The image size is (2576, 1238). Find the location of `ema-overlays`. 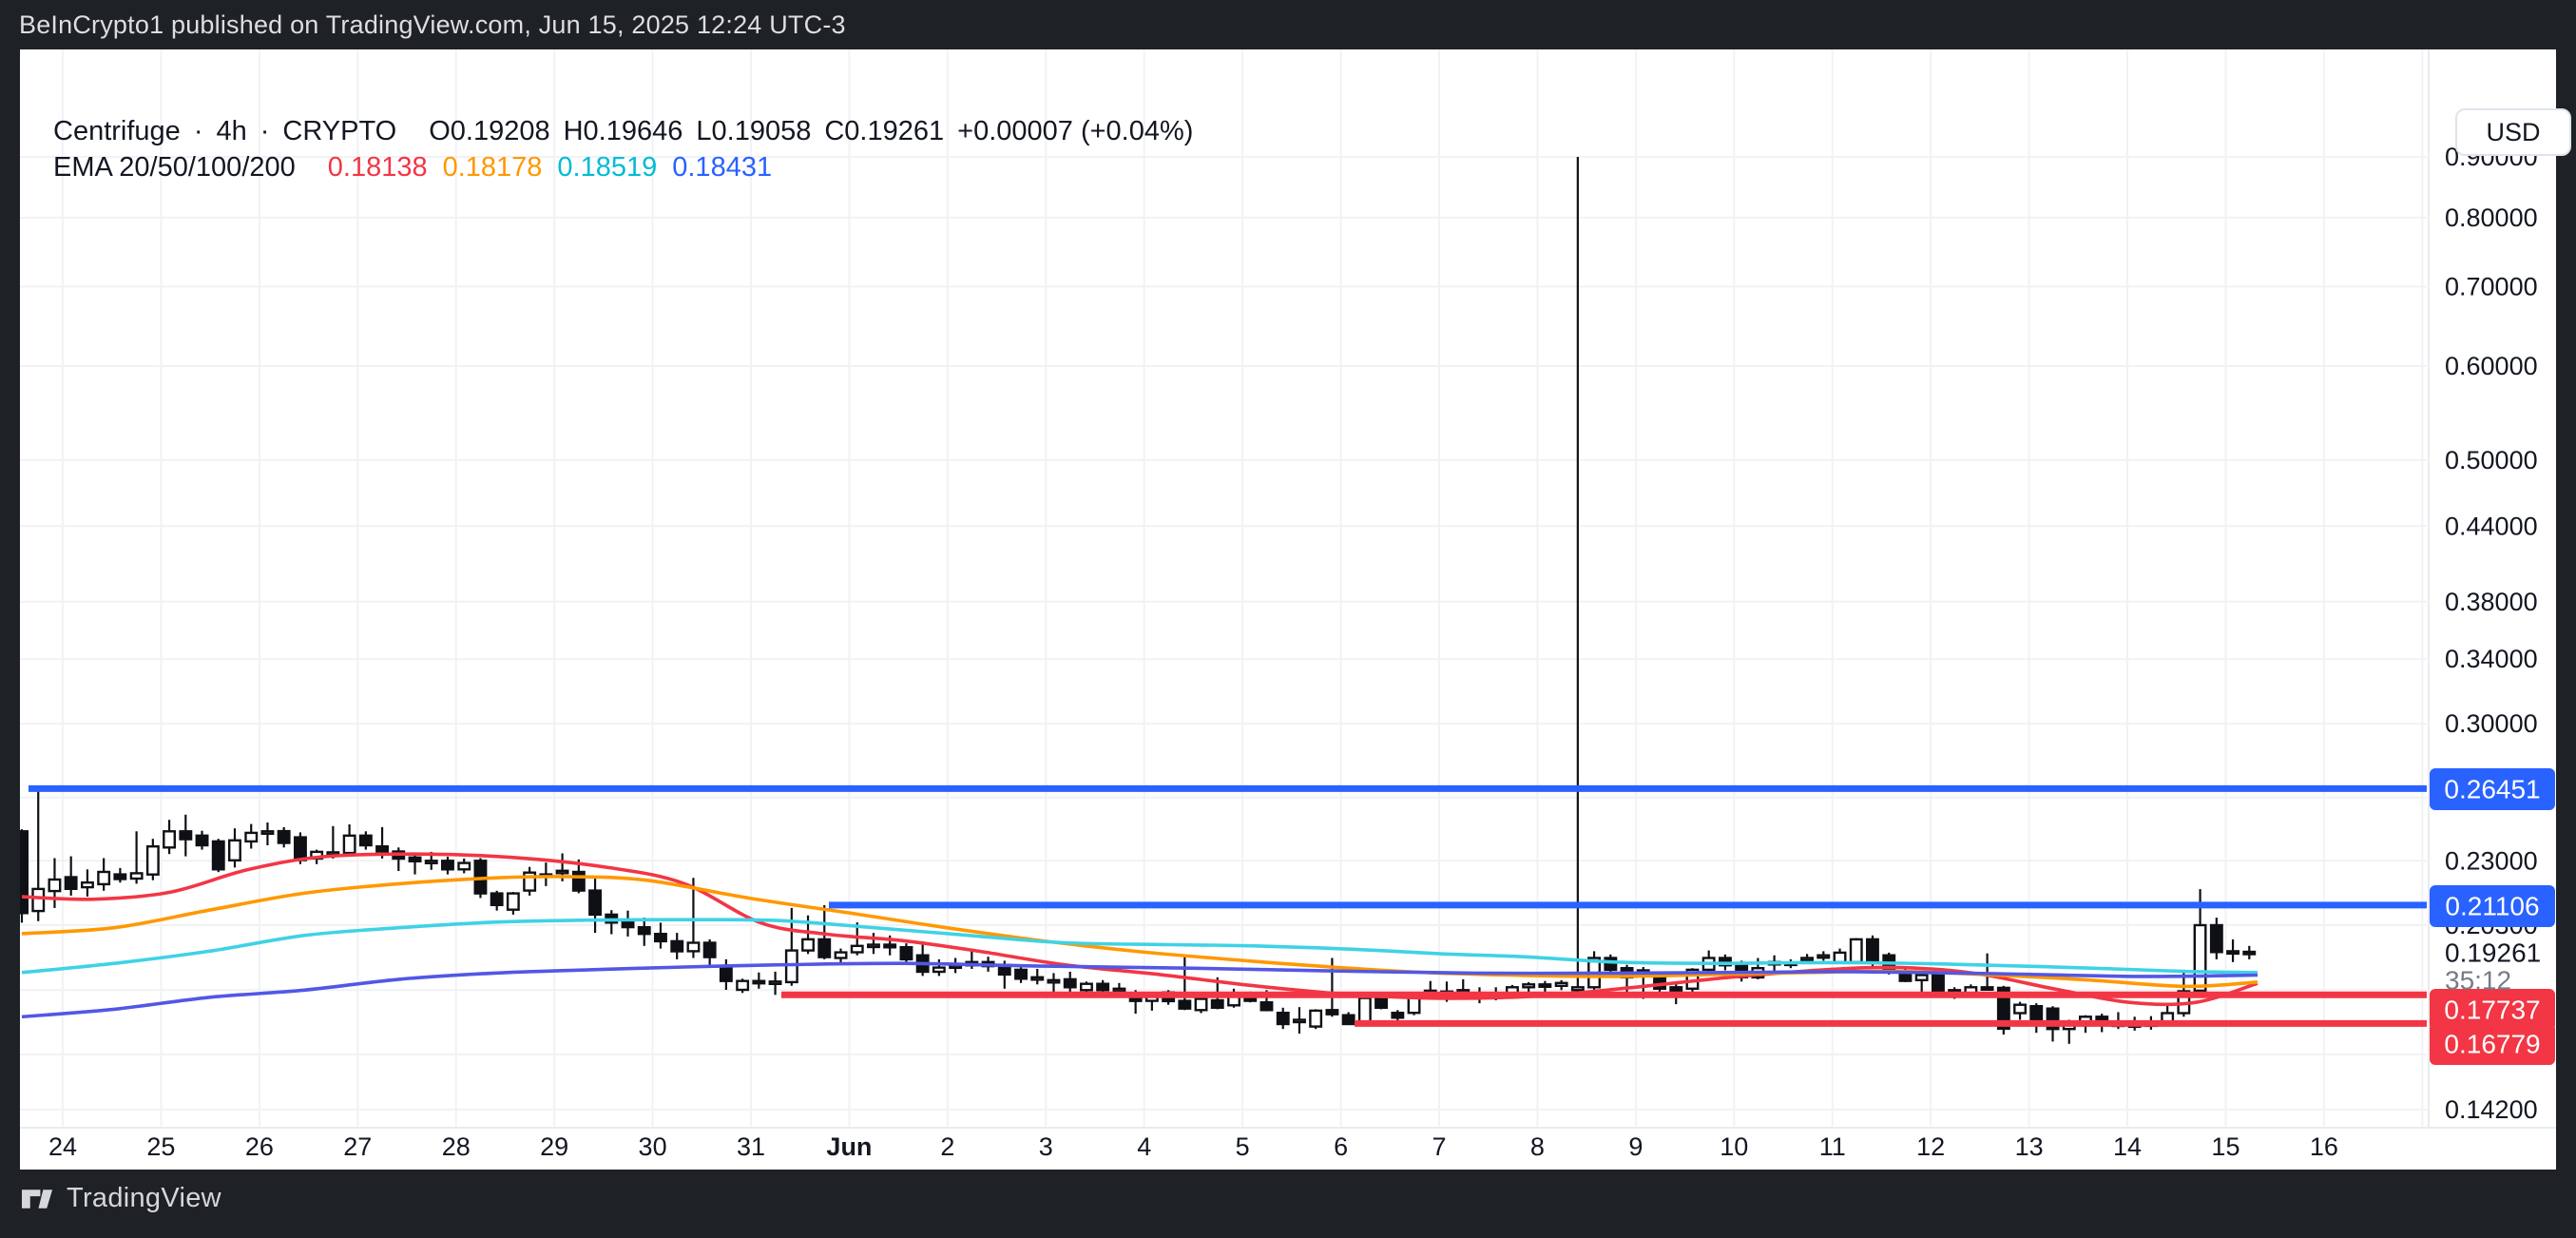

ema-overlays is located at coordinates (1140, 936).